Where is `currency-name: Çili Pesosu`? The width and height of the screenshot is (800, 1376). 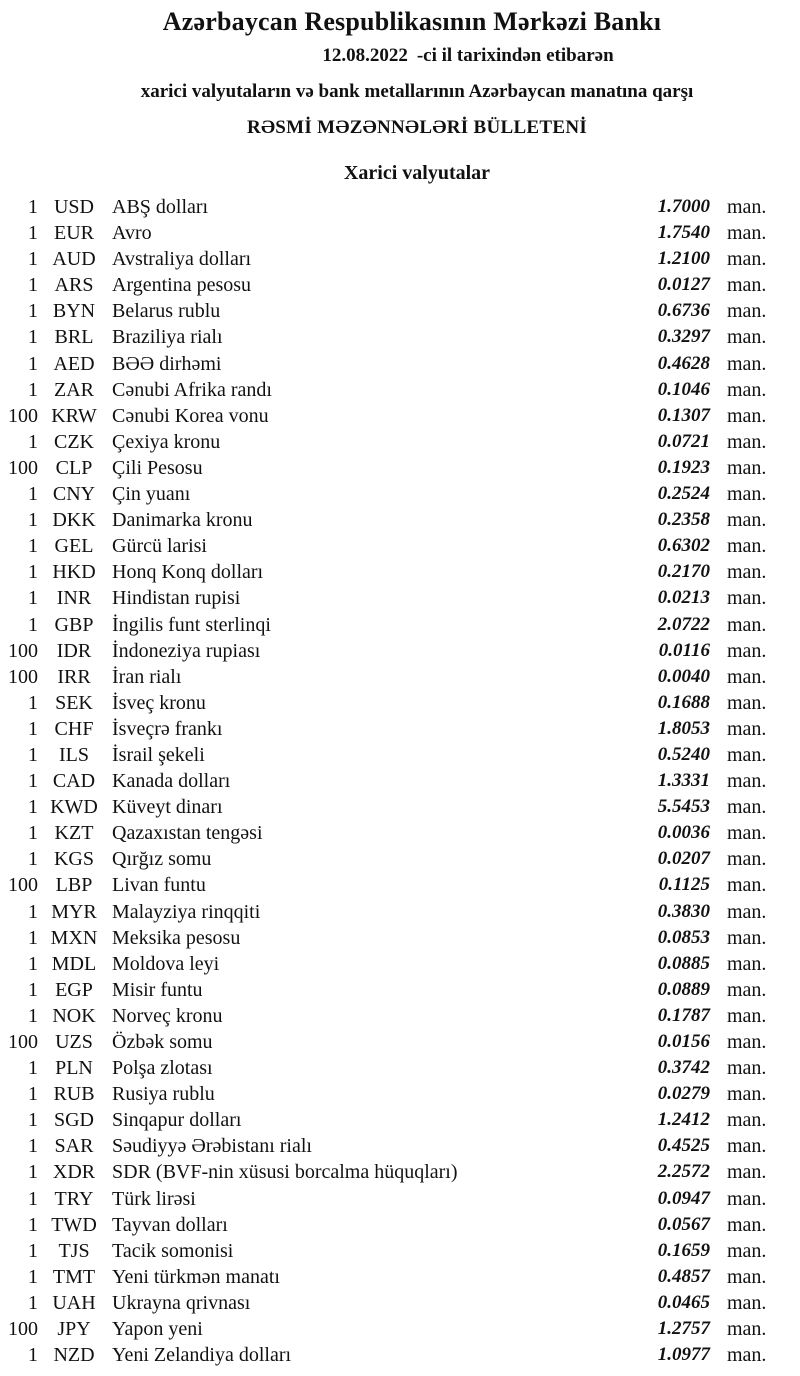
currency-name: Çili Pesosu is located at coordinates (157, 467).